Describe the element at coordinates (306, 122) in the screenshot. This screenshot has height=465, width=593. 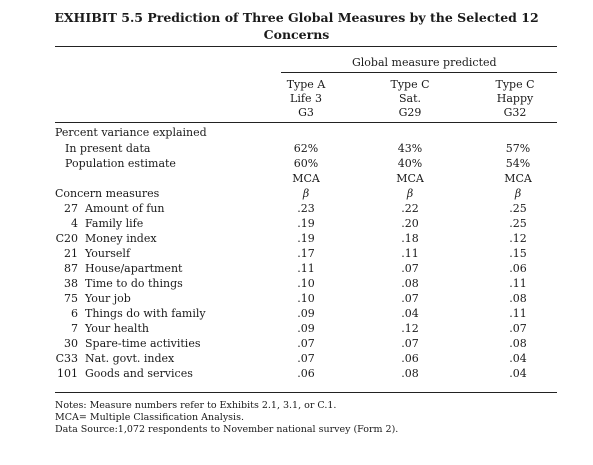
I see `header-rule` at that location.